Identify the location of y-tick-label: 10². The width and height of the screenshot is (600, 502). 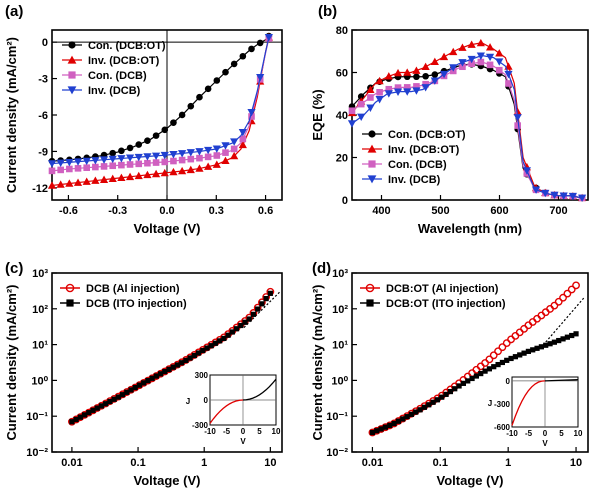
(340, 310).